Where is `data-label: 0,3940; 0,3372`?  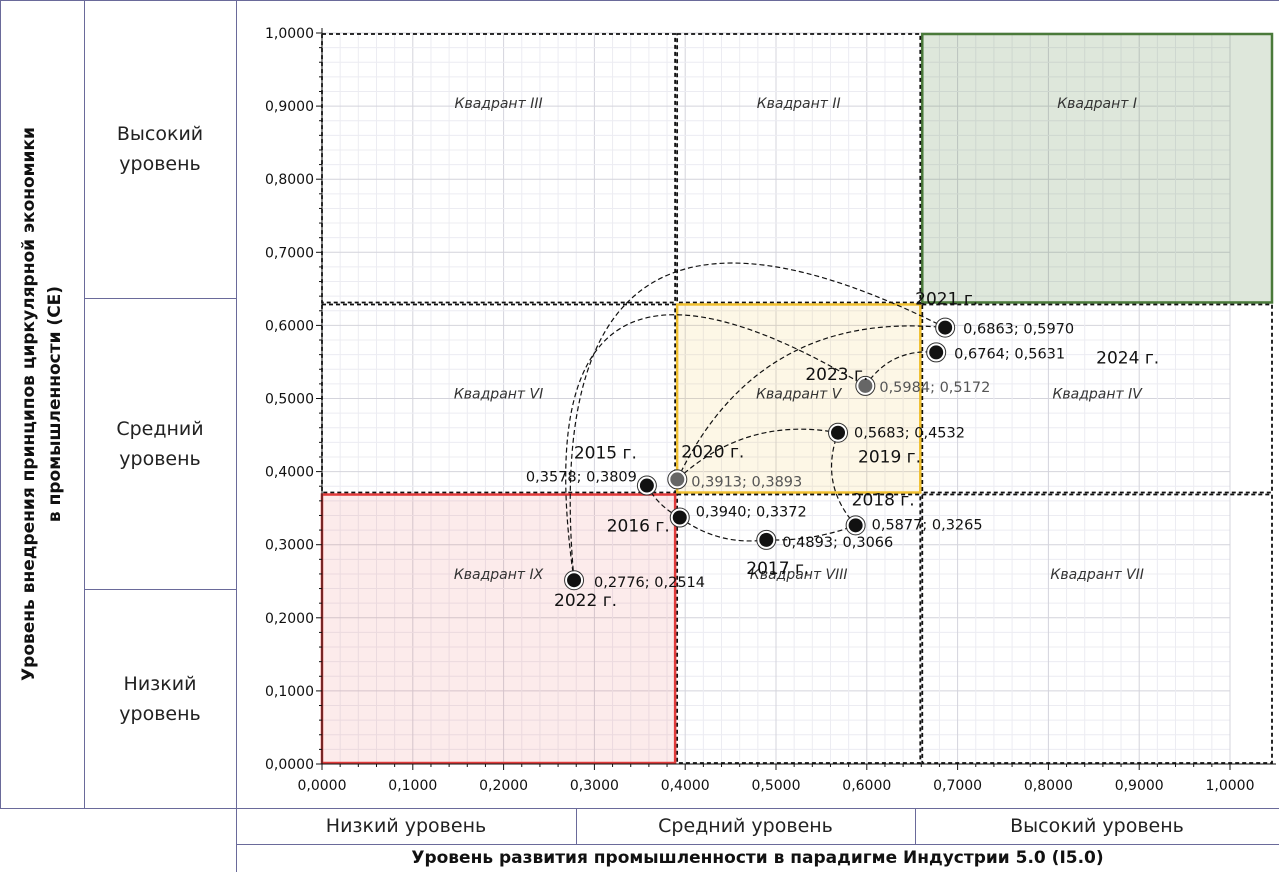
data-label: 0,3940; 0,3372 is located at coordinates (751, 513).